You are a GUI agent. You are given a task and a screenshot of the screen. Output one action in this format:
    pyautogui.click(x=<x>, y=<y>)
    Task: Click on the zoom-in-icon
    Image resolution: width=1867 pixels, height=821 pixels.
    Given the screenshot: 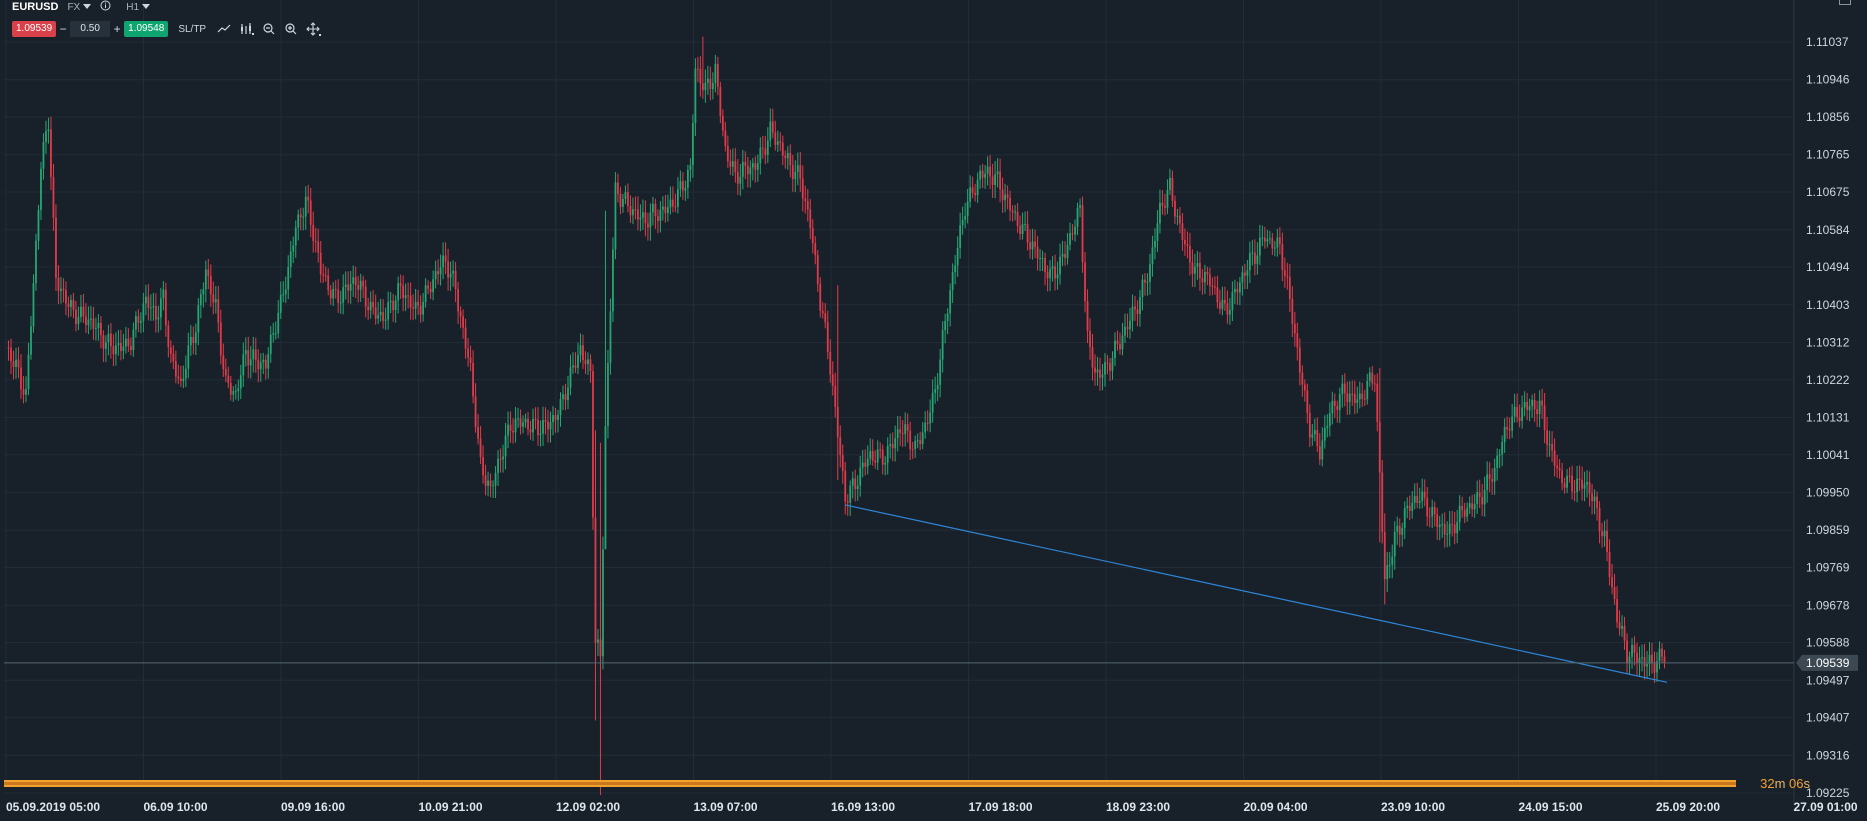 What is the action you would take?
    pyautogui.click(x=291, y=29)
    